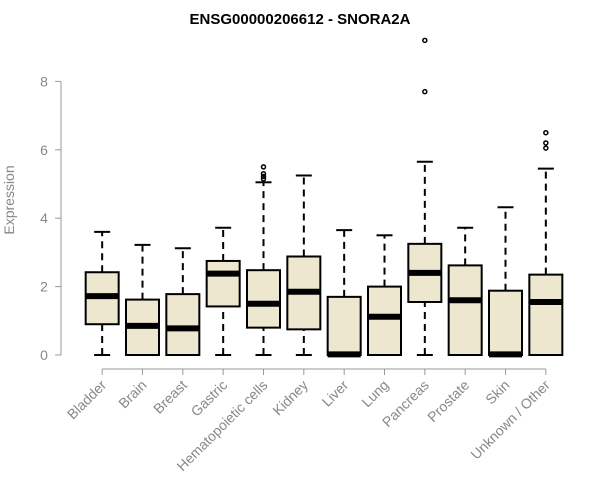 The image size is (600, 500). I want to click on y-axis: 0 2 4 6 8, so click(51, 218).